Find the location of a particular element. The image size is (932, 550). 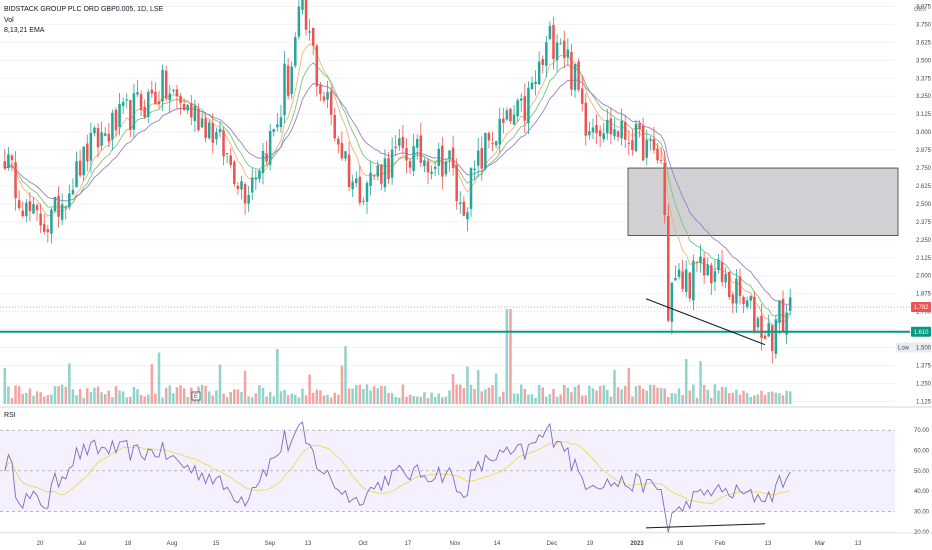

time-tick-label: 15 is located at coordinates (216, 544).